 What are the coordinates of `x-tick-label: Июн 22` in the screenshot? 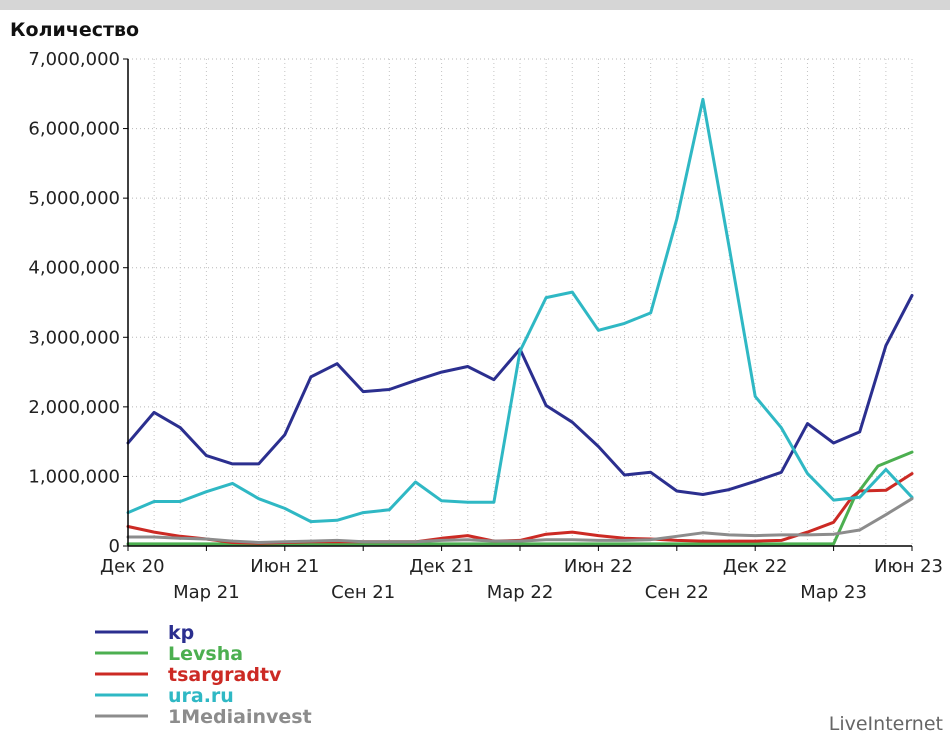 It's located at (598, 566).